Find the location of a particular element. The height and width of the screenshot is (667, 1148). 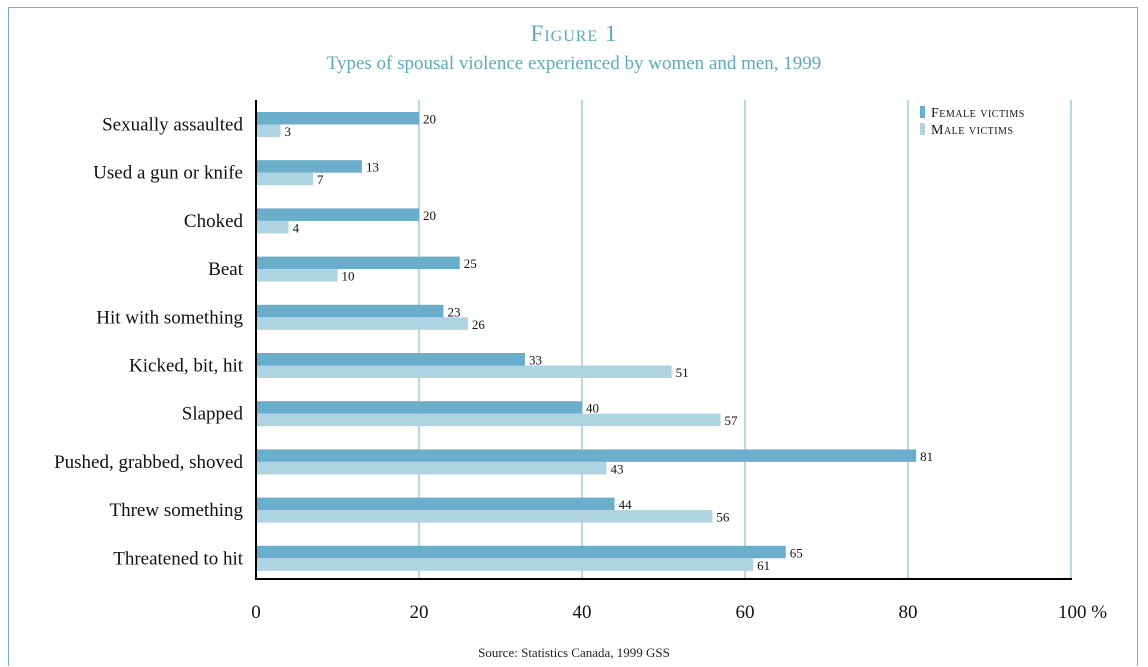

male-legend-label: Male victims is located at coordinates (972, 130).